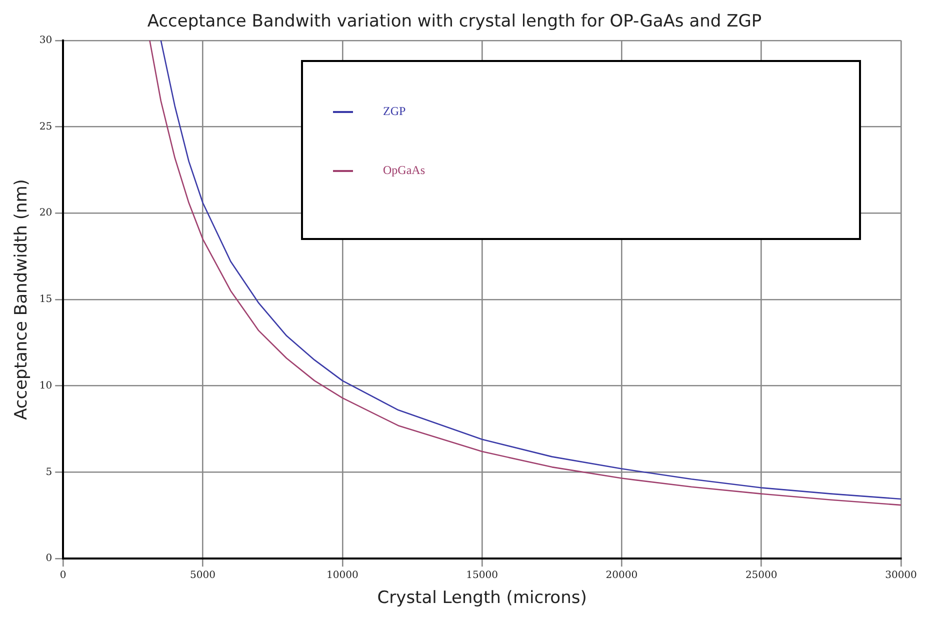  Describe the element at coordinates (342, 576) in the screenshot. I see `x-tick-label: 10000` at that location.